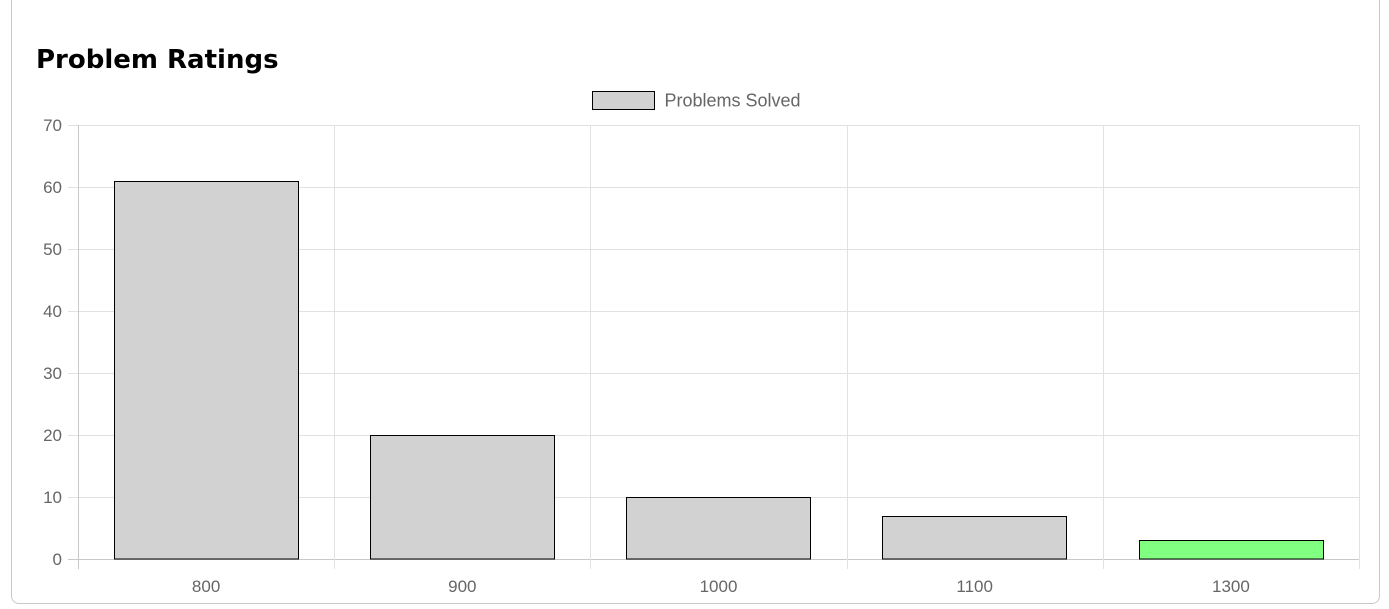  I want to click on card-title: Problem Ratings, so click(157, 60).